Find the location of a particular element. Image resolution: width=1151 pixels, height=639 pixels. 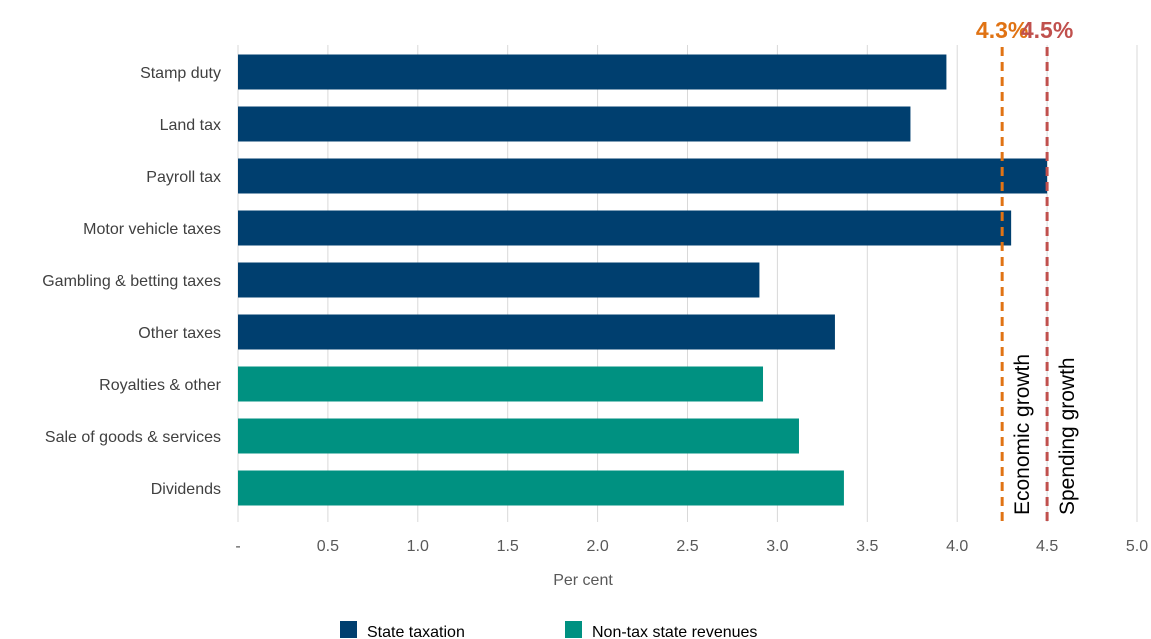

x-tick-label: 4.5 is located at coordinates (1047, 546).